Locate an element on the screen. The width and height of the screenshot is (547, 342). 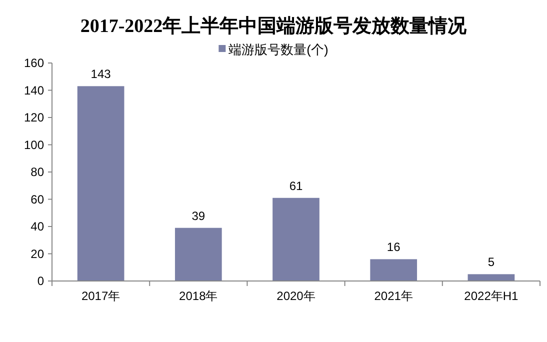
y-tick-label: 80 is located at coordinates (37, 172).